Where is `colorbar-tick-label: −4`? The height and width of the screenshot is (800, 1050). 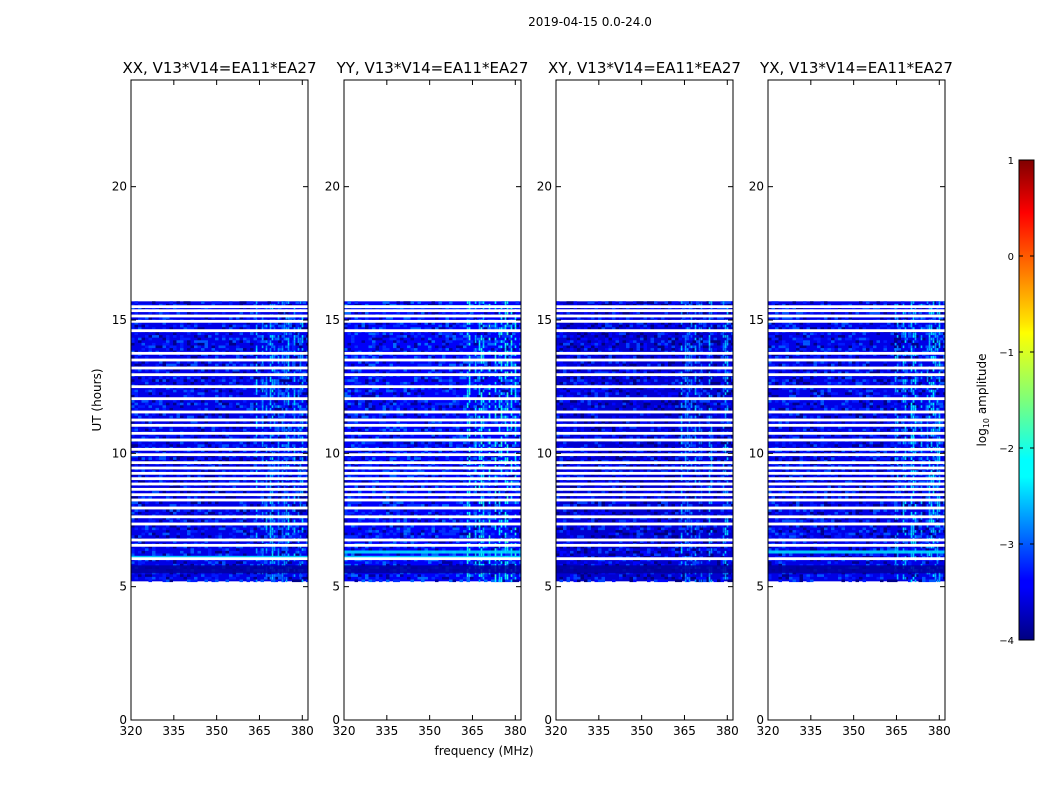 colorbar-tick-label: −4 is located at coordinates (1006, 641).